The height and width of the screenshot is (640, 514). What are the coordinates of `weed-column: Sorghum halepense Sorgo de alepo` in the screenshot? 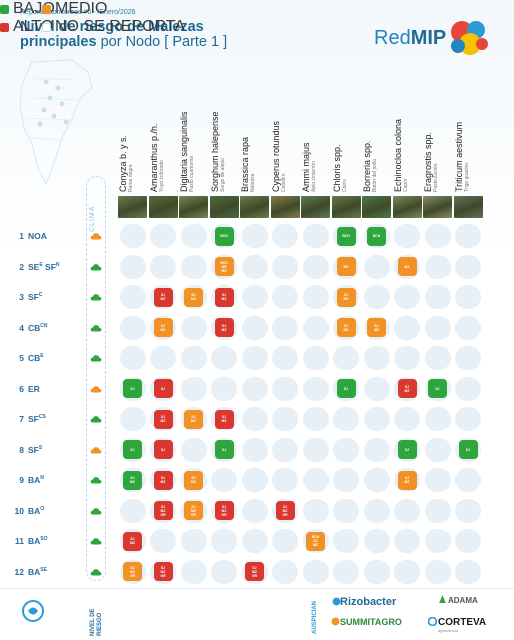 It's located at (224, 153).